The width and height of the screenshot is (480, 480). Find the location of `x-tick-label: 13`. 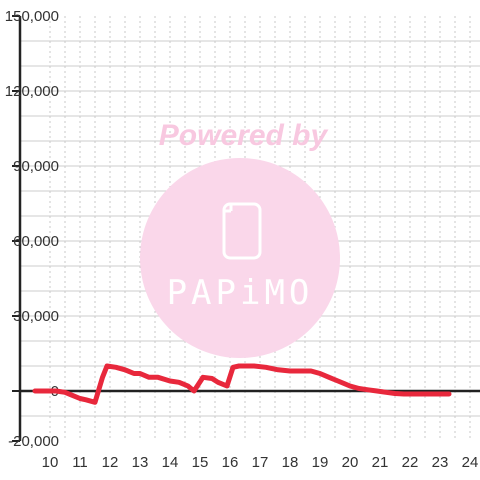

x-tick-label: 13 is located at coordinates (140, 462).